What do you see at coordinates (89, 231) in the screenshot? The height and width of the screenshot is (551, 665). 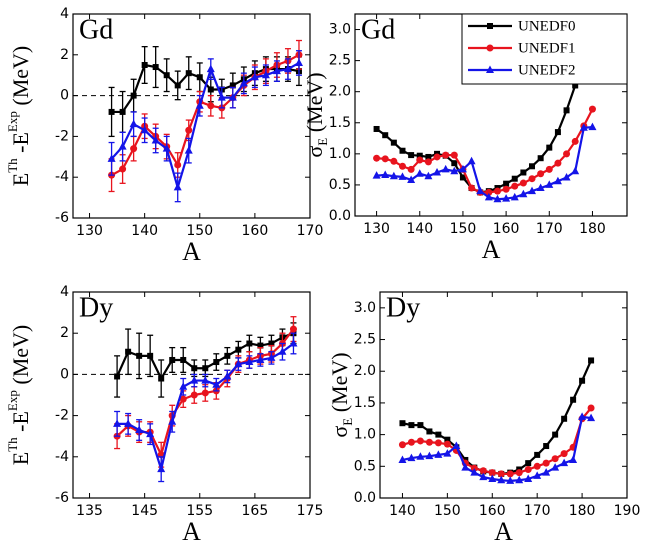 I see `x-tick-label: 130` at bounding box center [89, 231].